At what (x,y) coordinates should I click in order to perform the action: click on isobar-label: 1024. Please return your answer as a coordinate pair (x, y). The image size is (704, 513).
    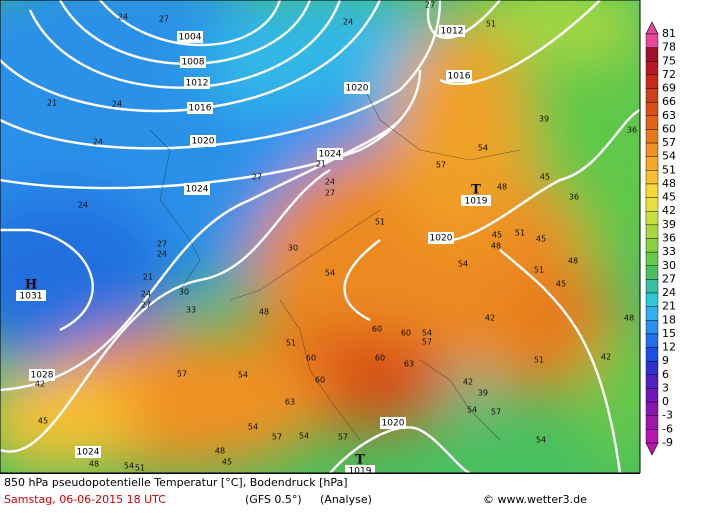
    Looking at the image, I should click on (330, 155).